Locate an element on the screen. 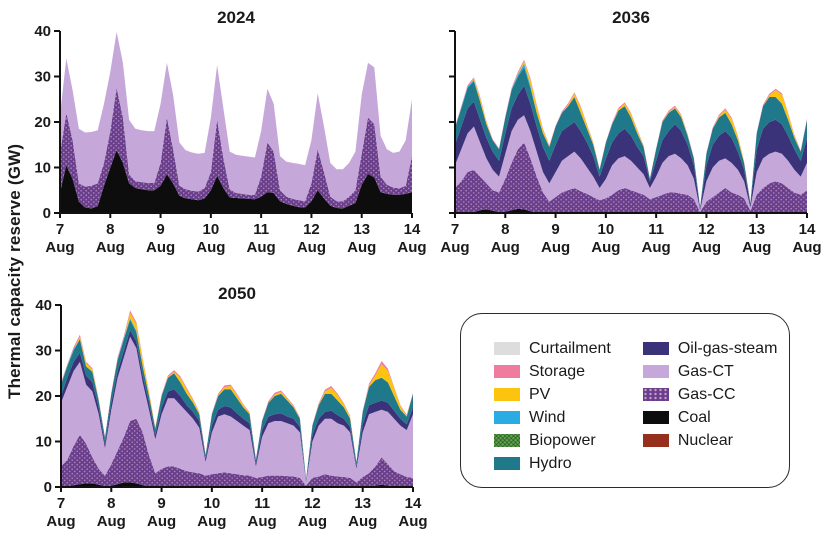 The image size is (825, 542). legend-item-biopower: Biopower is located at coordinates (552, 440).